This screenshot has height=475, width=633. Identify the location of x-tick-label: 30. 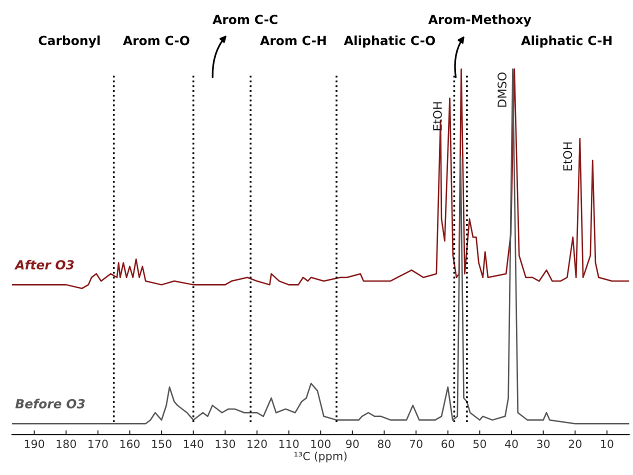
(543, 444).